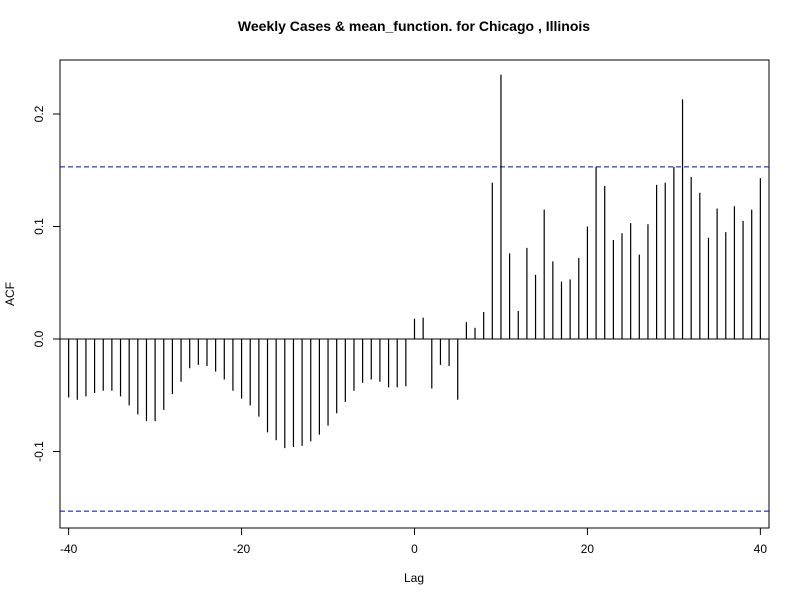  What do you see at coordinates (39, 451) in the screenshot?
I see `y-tick-label: -0.1` at bounding box center [39, 451].